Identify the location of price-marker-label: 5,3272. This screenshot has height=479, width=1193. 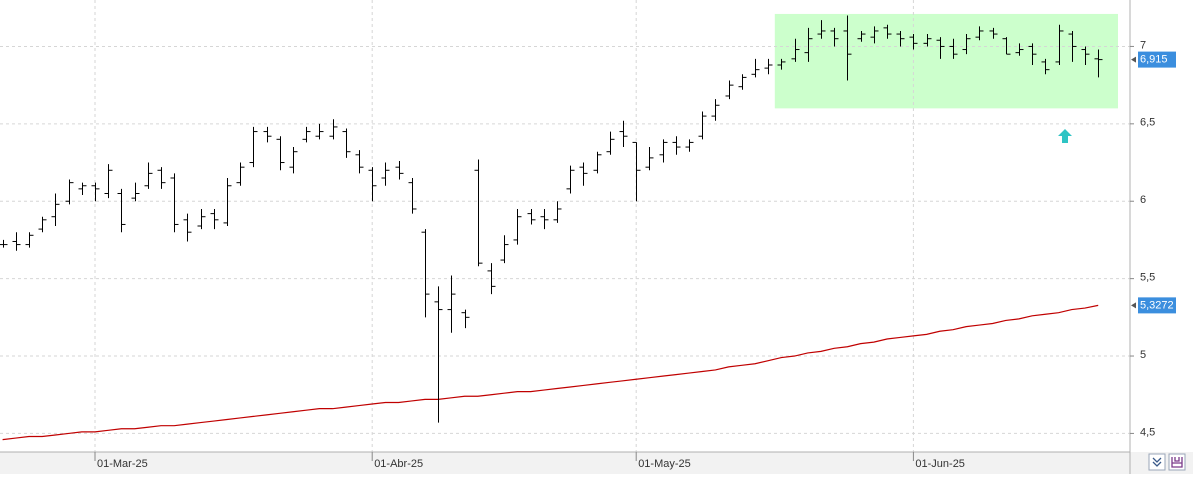
(1157, 305).